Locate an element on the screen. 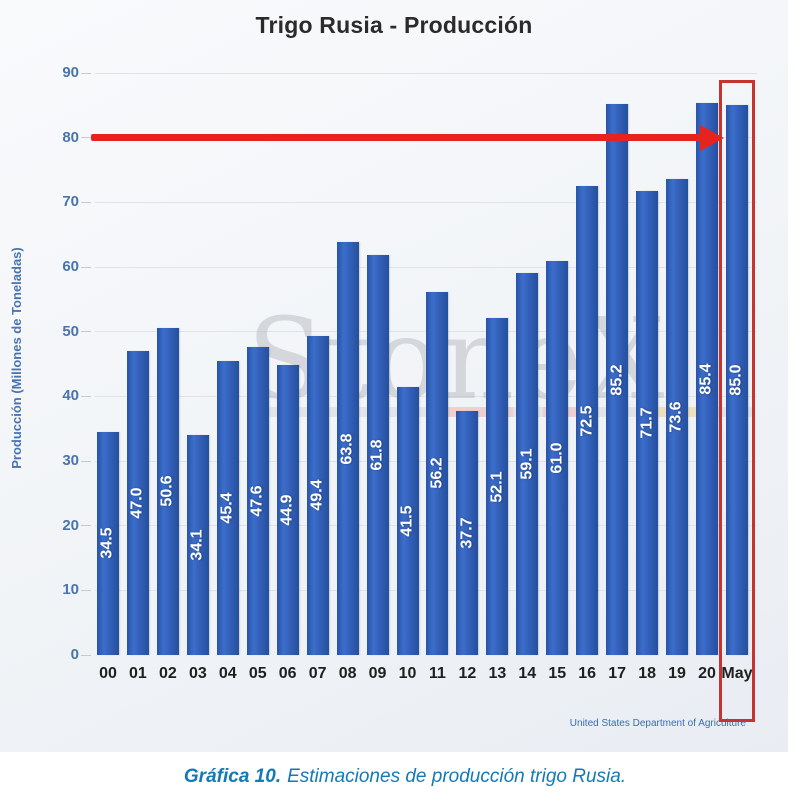 This screenshot has height=810, width=810. bar: 50.6 is located at coordinates (167, 491).